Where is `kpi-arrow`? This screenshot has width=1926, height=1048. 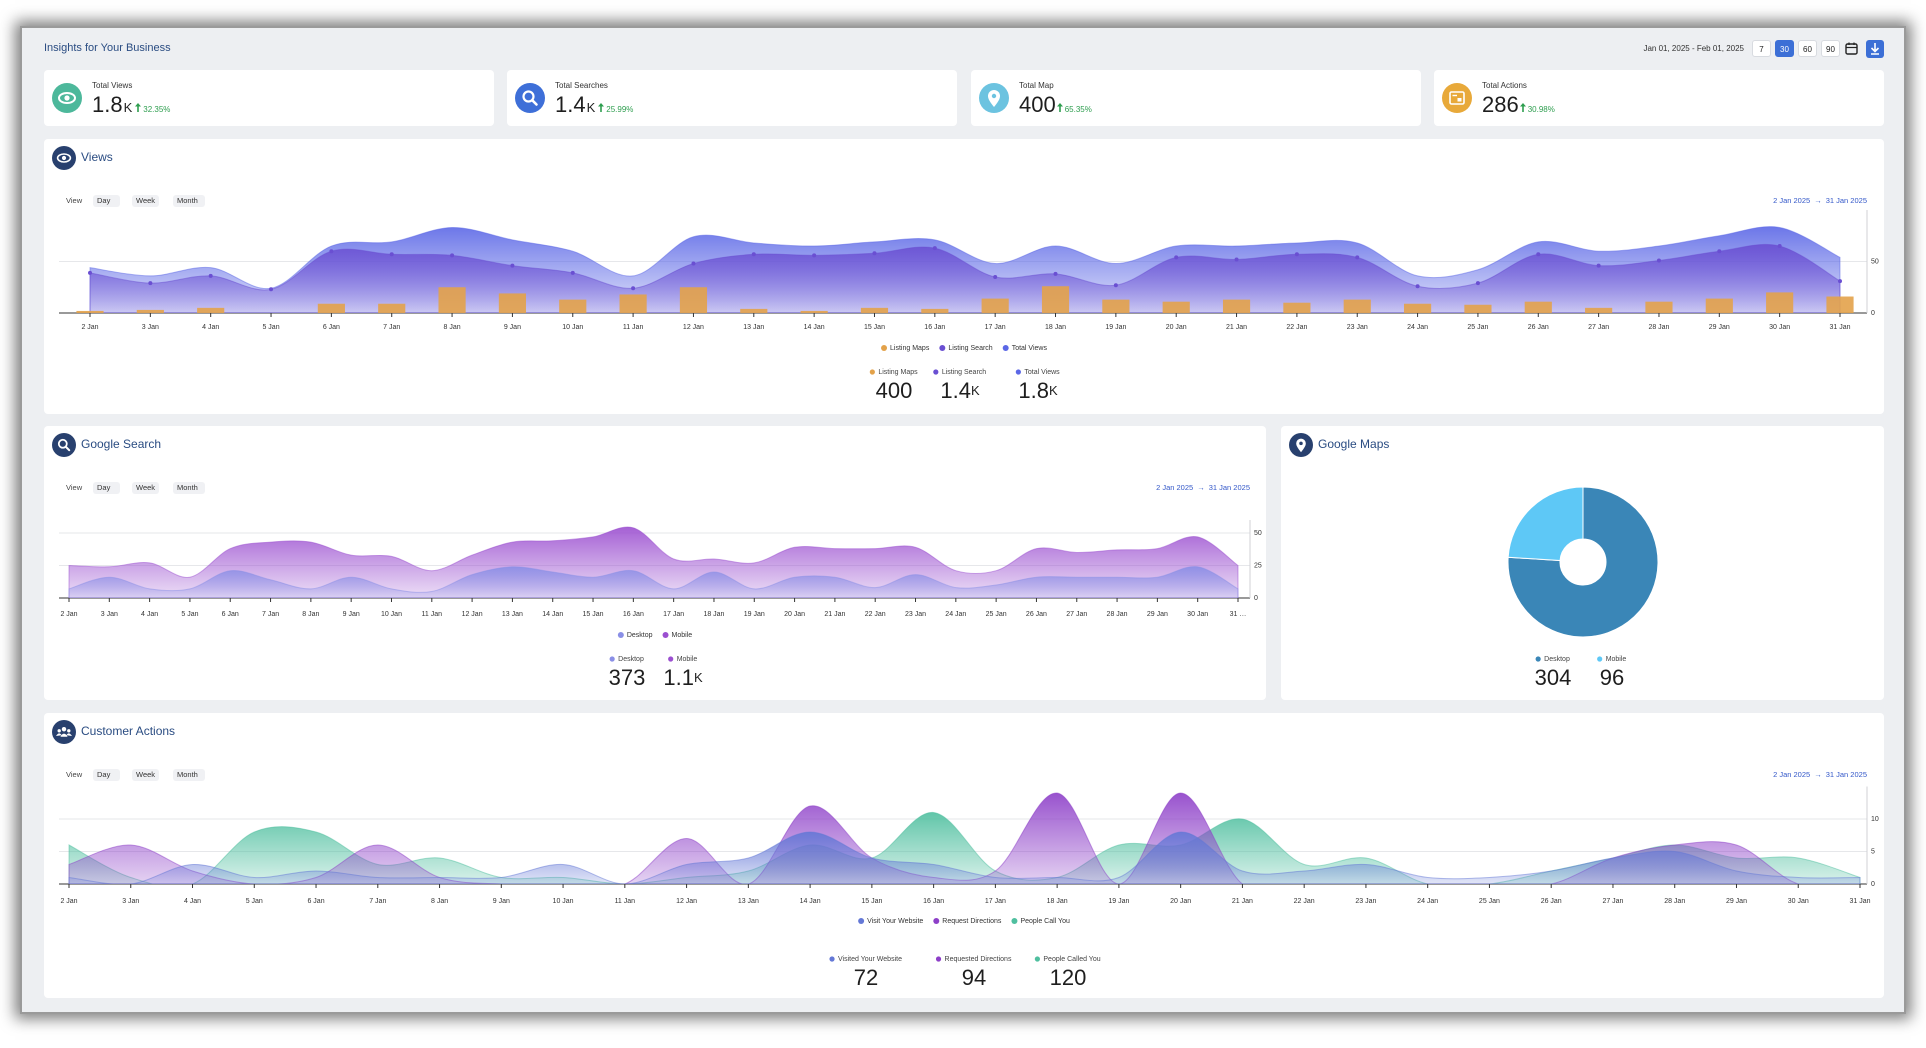 kpi-arrow is located at coordinates (138, 107).